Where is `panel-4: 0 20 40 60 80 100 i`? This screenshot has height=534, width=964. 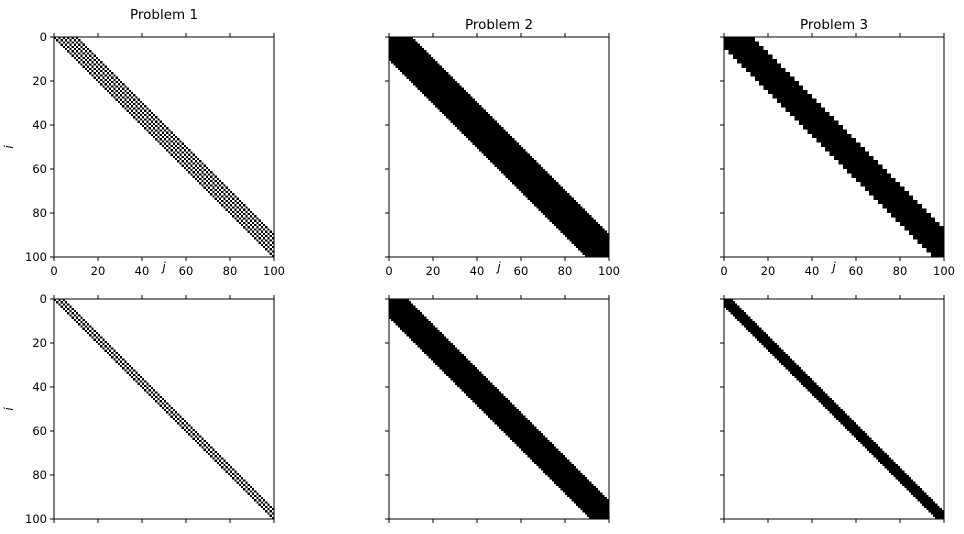 panel-4: 0 20 40 60 80 100 i is located at coordinates (138, 409).